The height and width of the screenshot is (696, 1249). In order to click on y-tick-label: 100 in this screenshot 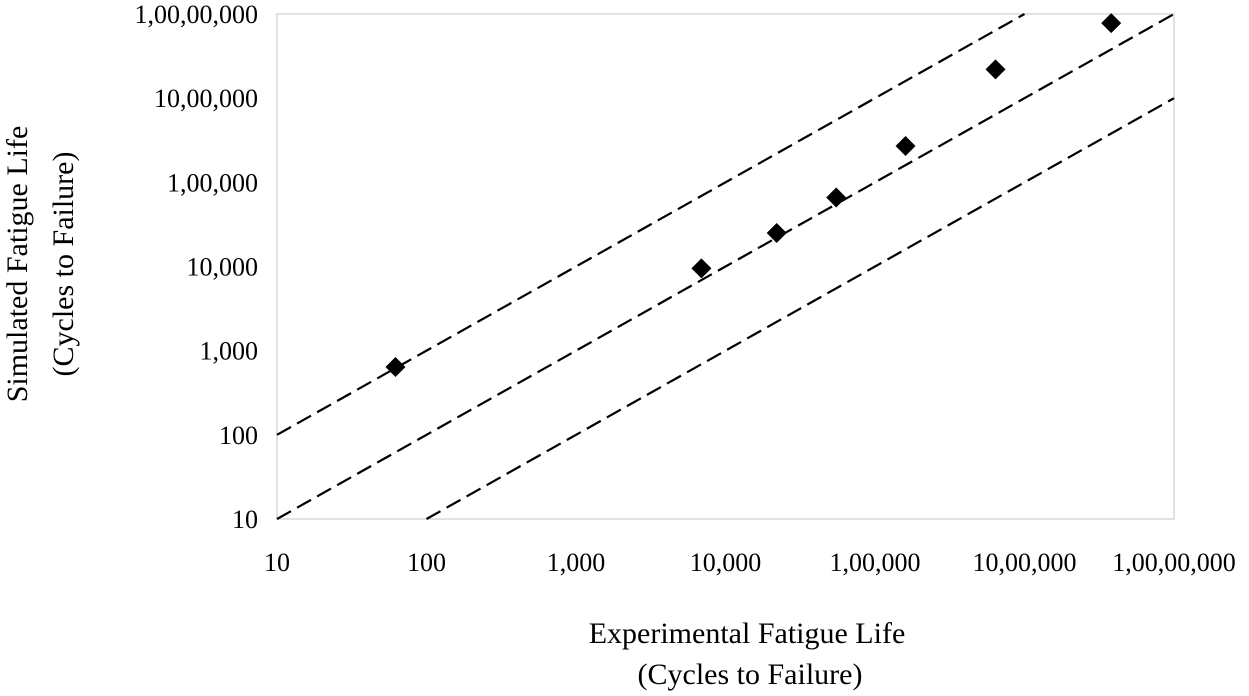, I will do `click(238, 435)`.